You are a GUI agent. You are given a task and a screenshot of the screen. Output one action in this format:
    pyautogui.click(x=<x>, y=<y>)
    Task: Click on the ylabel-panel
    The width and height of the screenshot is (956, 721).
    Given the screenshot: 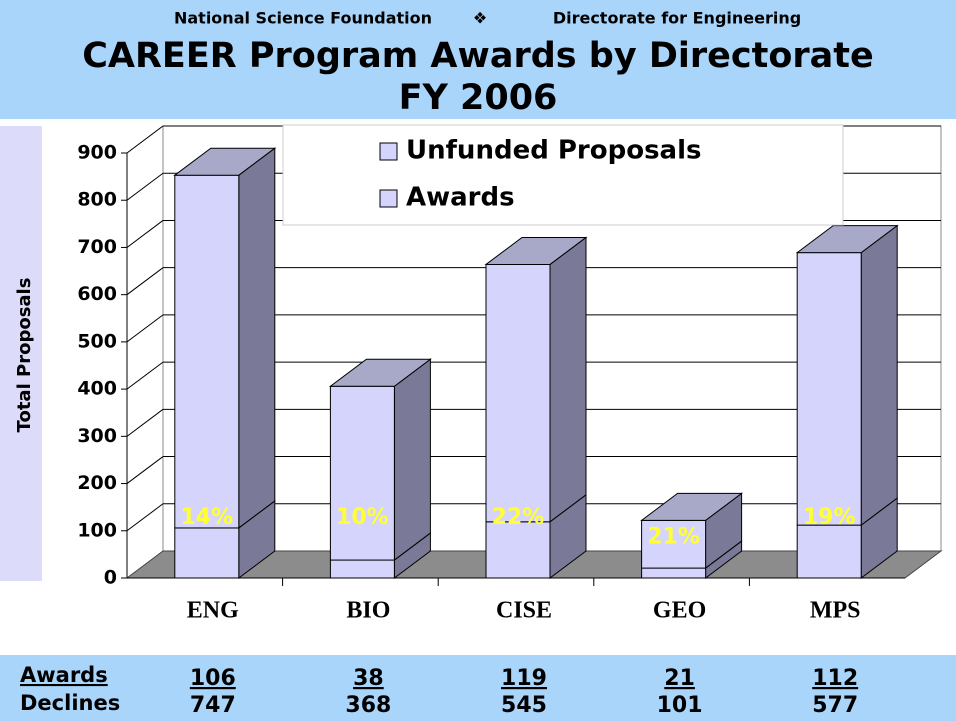 What is the action you would take?
    pyautogui.click(x=21, y=353)
    